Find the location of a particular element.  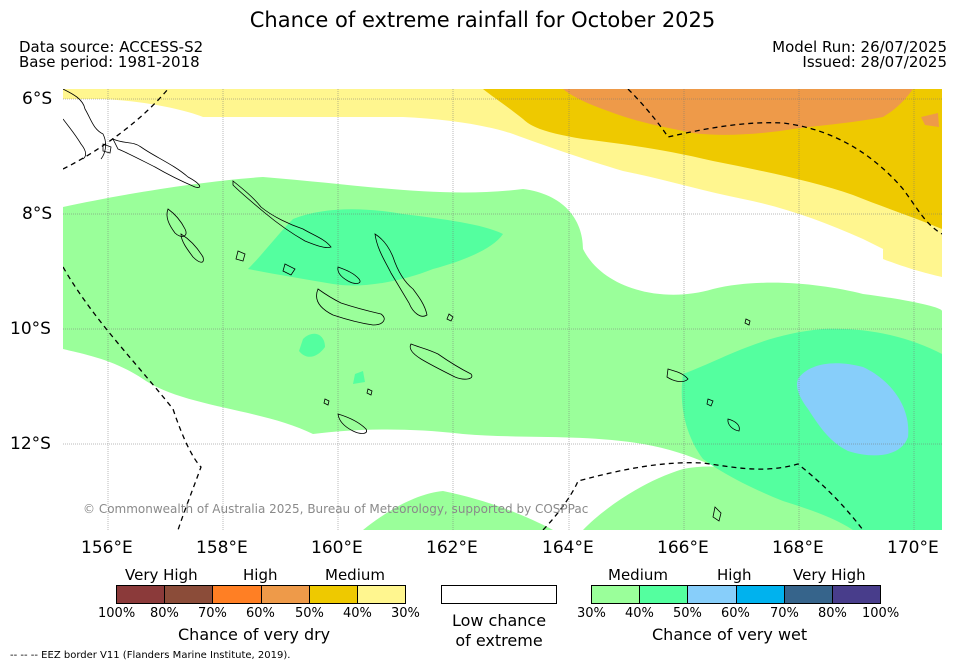

wet-header-very-high: Very High is located at coordinates (829, 575).